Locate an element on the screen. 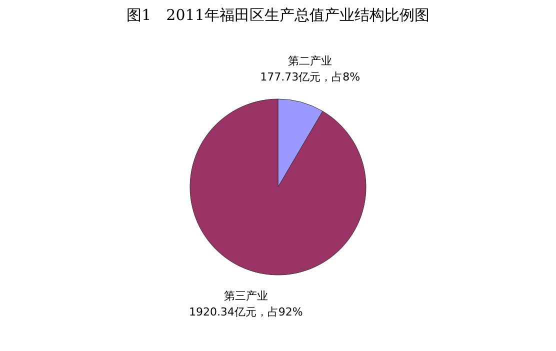 This screenshot has height=351, width=556. data-label: 1920.34亿元，占92% is located at coordinates (245, 312).